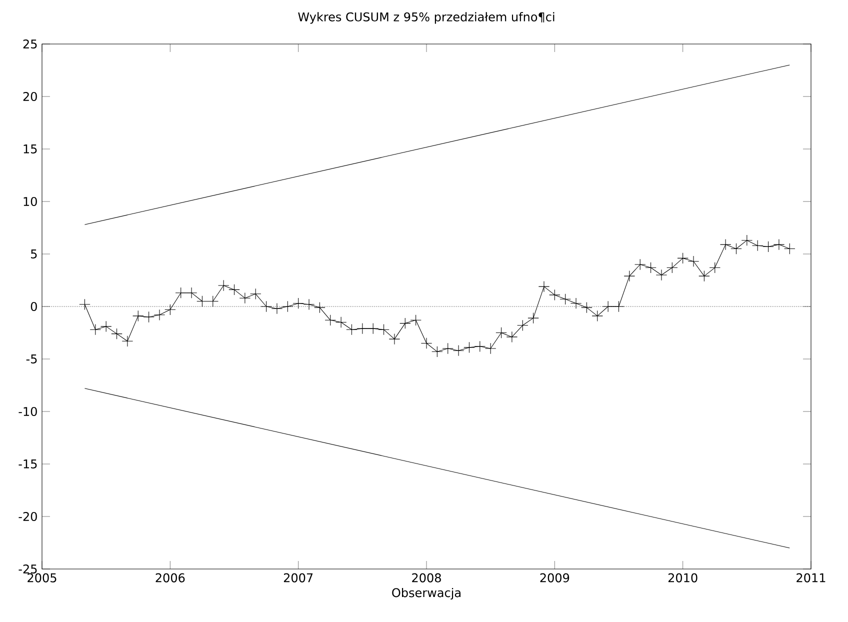 This screenshot has height=622, width=848. I want to click on y-tick-label: 20, so click(30, 97).